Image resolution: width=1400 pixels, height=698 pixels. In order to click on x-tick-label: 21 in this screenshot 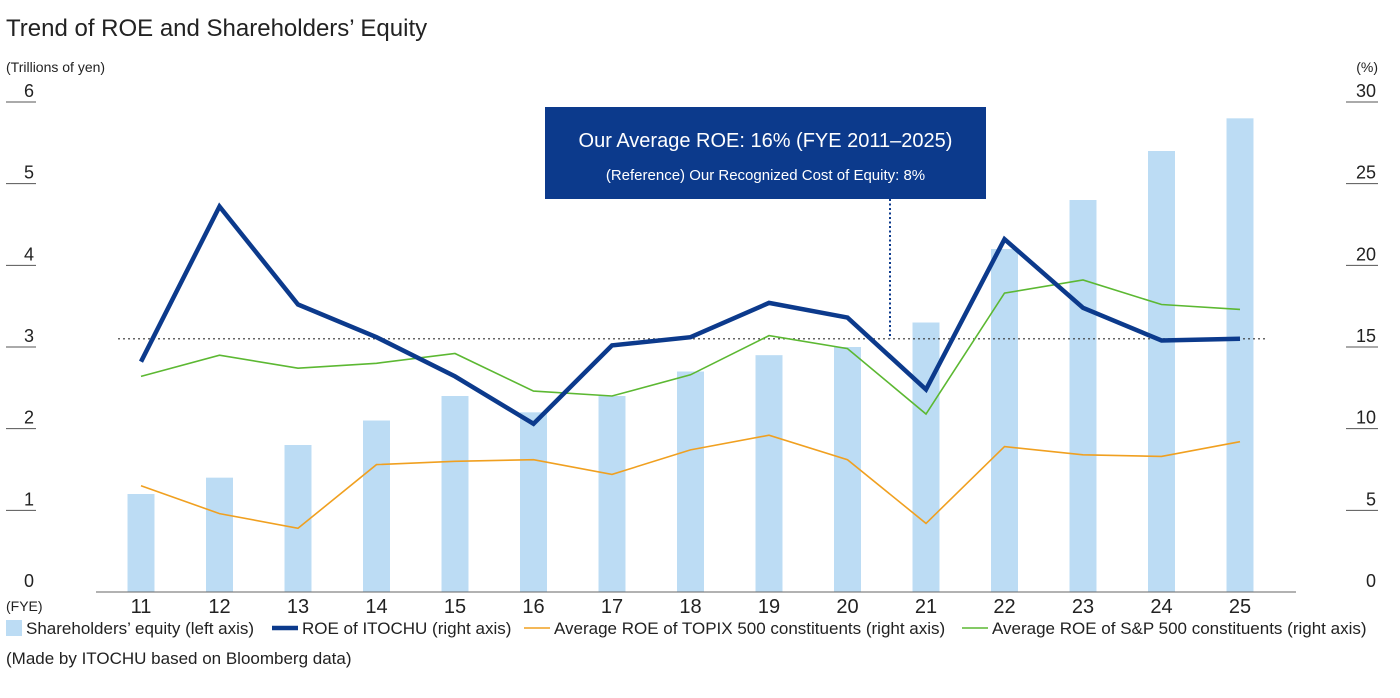, I will do `click(926, 607)`.